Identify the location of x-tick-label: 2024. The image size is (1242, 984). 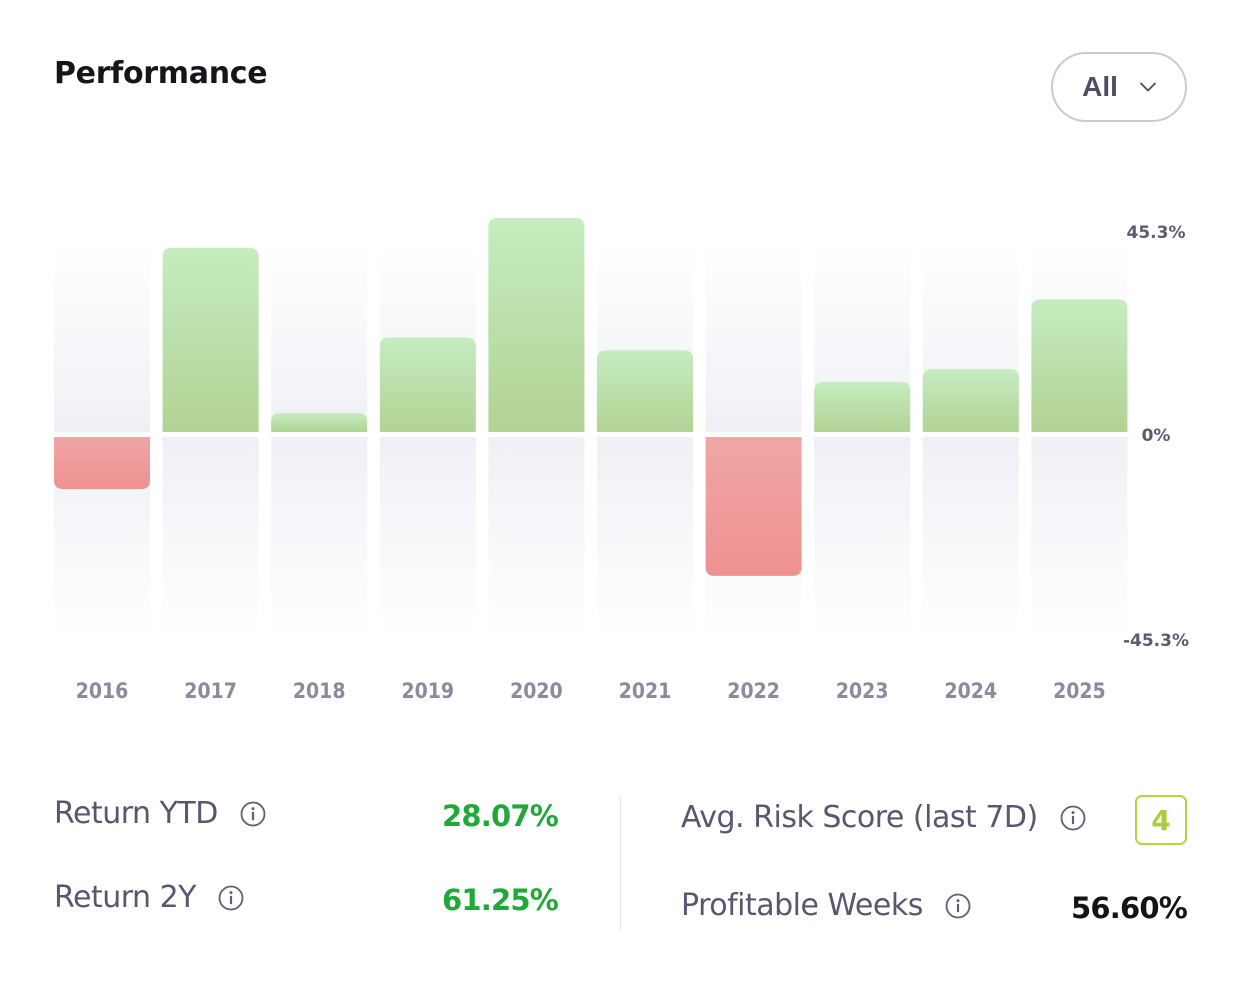
(971, 691).